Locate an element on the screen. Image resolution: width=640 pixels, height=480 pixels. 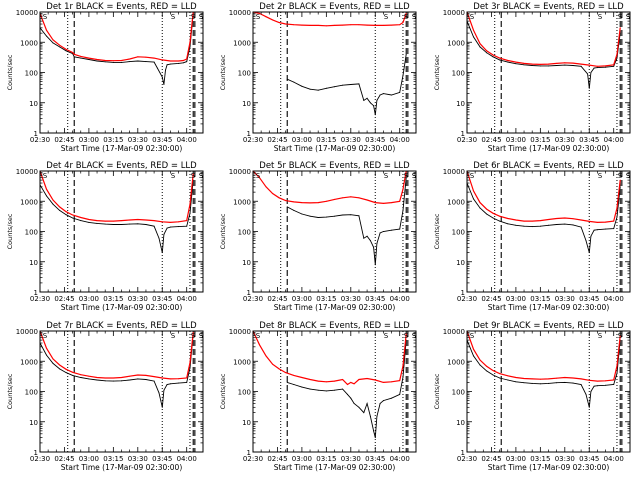
x-tick-label: 03:45 is located at coordinates (375, 299).